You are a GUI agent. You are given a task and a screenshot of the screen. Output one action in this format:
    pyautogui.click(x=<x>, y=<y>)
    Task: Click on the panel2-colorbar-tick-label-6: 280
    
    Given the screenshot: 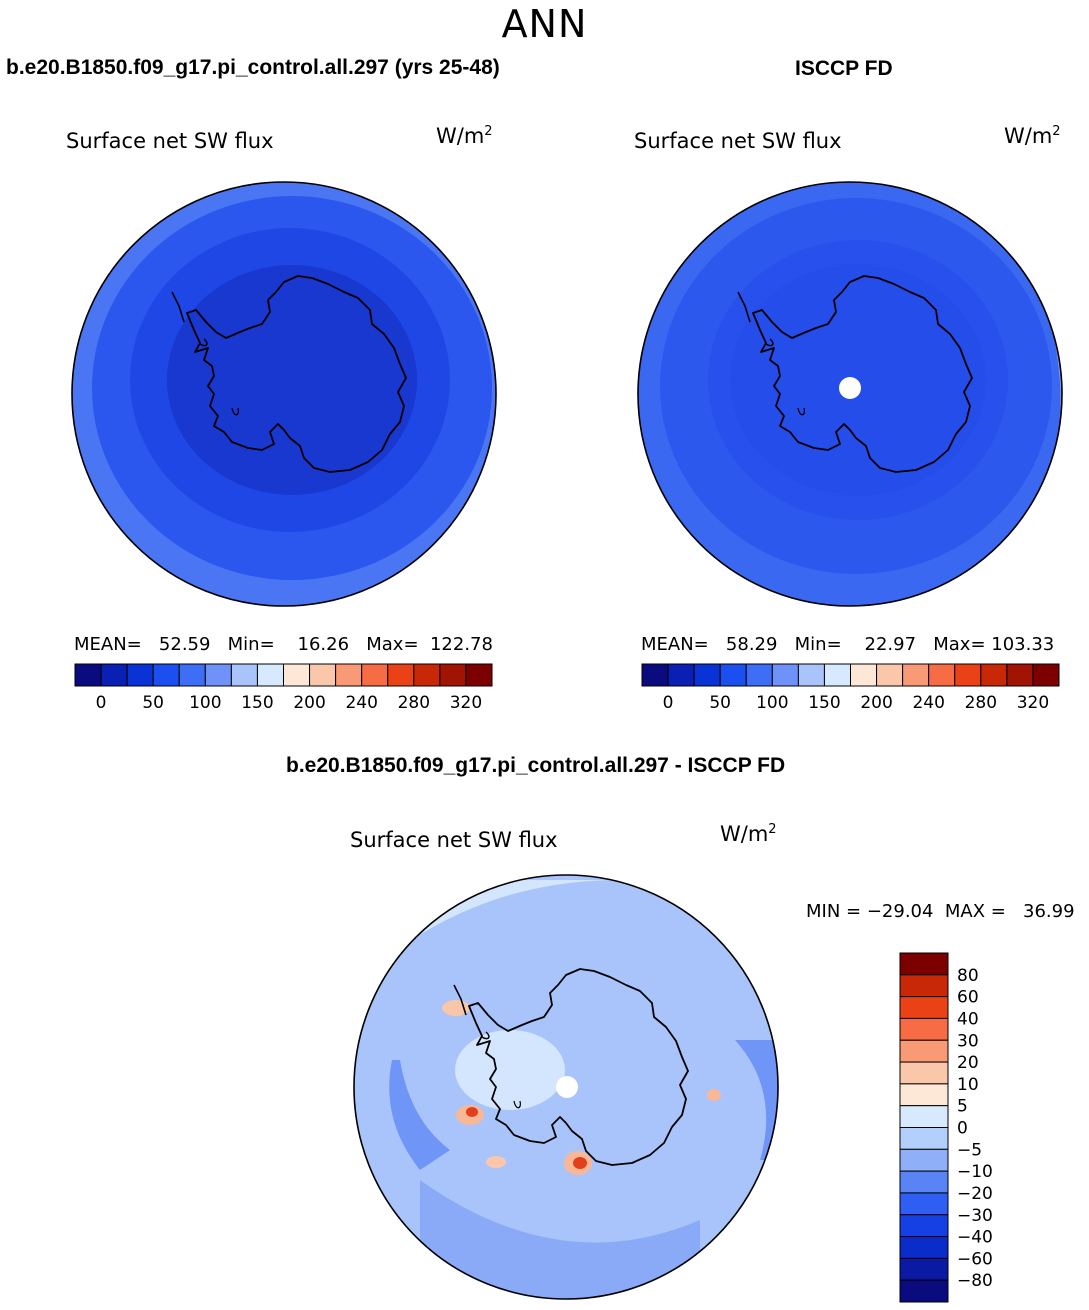 What is the action you would take?
    pyautogui.click(x=981, y=703)
    